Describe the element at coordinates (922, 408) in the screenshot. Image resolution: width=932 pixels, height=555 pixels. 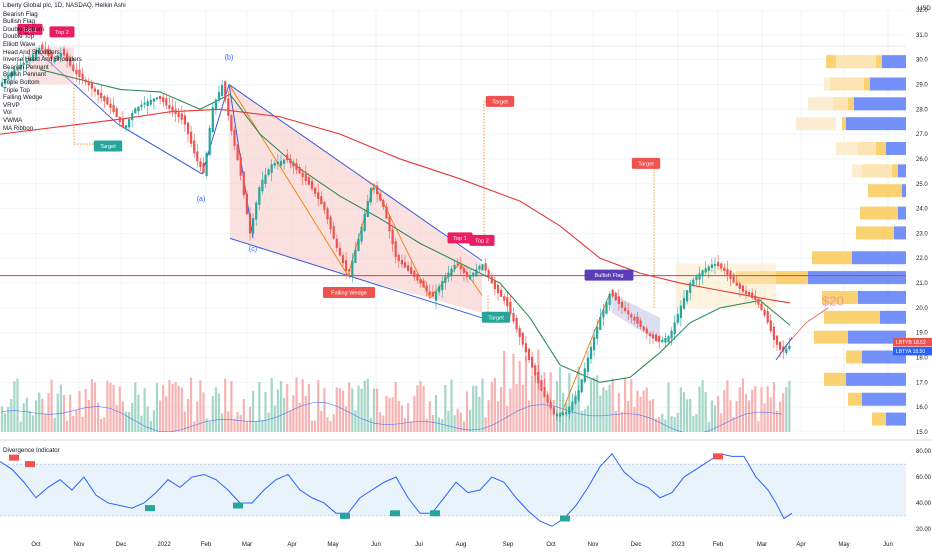
I see `y-tick-label: 16.0` at that location.